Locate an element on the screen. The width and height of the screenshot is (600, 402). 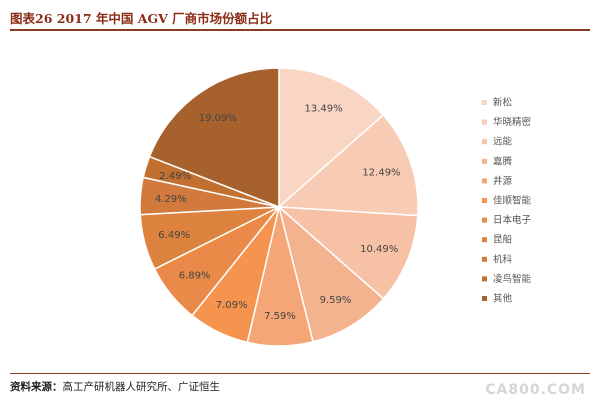
source-note: 资料来源：高工产研机器人研究所、广证恒生 is located at coordinates (115, 386).